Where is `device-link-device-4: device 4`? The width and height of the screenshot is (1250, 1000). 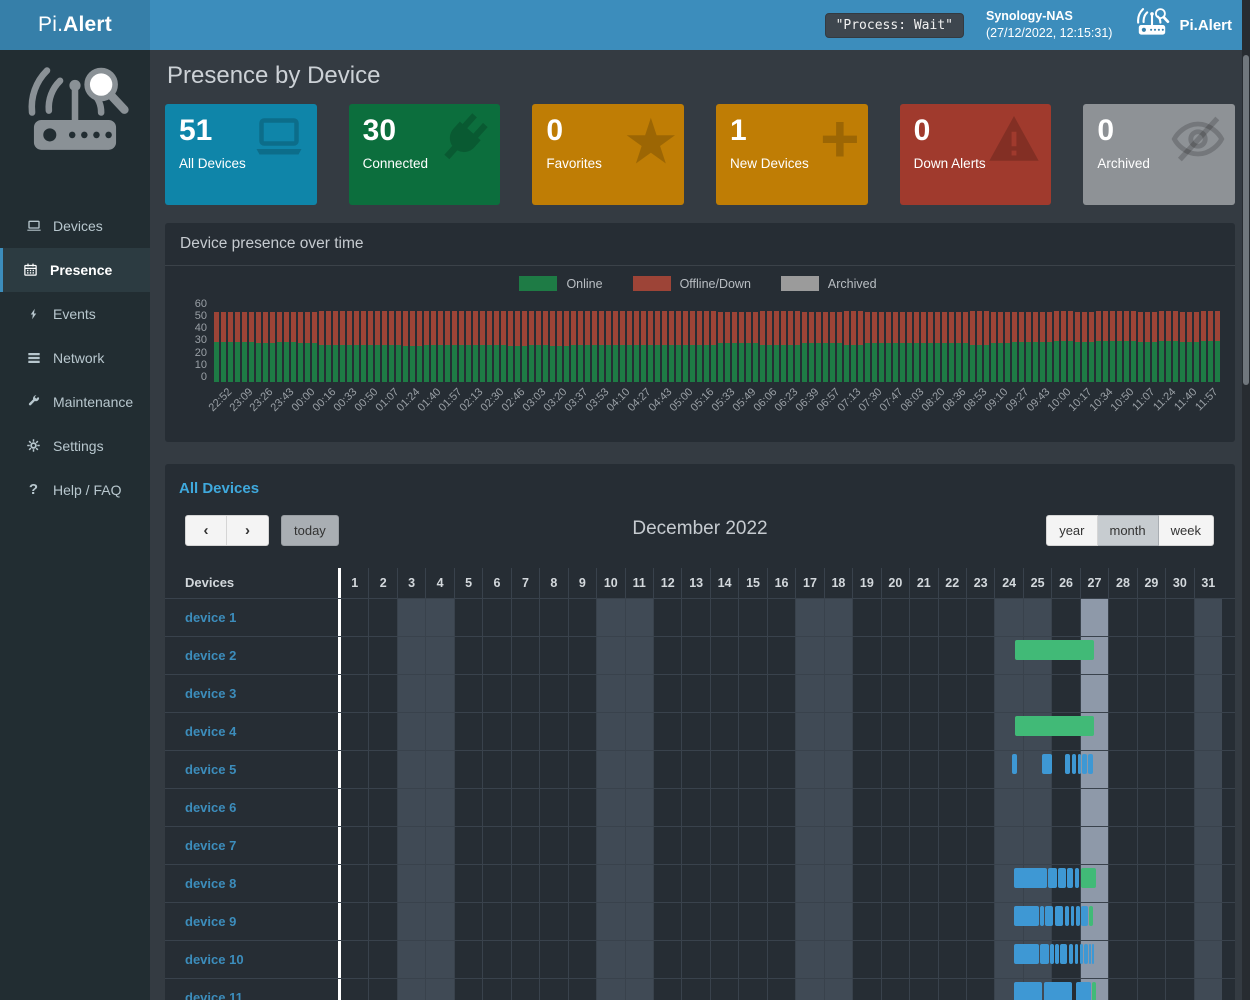 device-link-device-4: device 4 is located at coordinates (211, 731).